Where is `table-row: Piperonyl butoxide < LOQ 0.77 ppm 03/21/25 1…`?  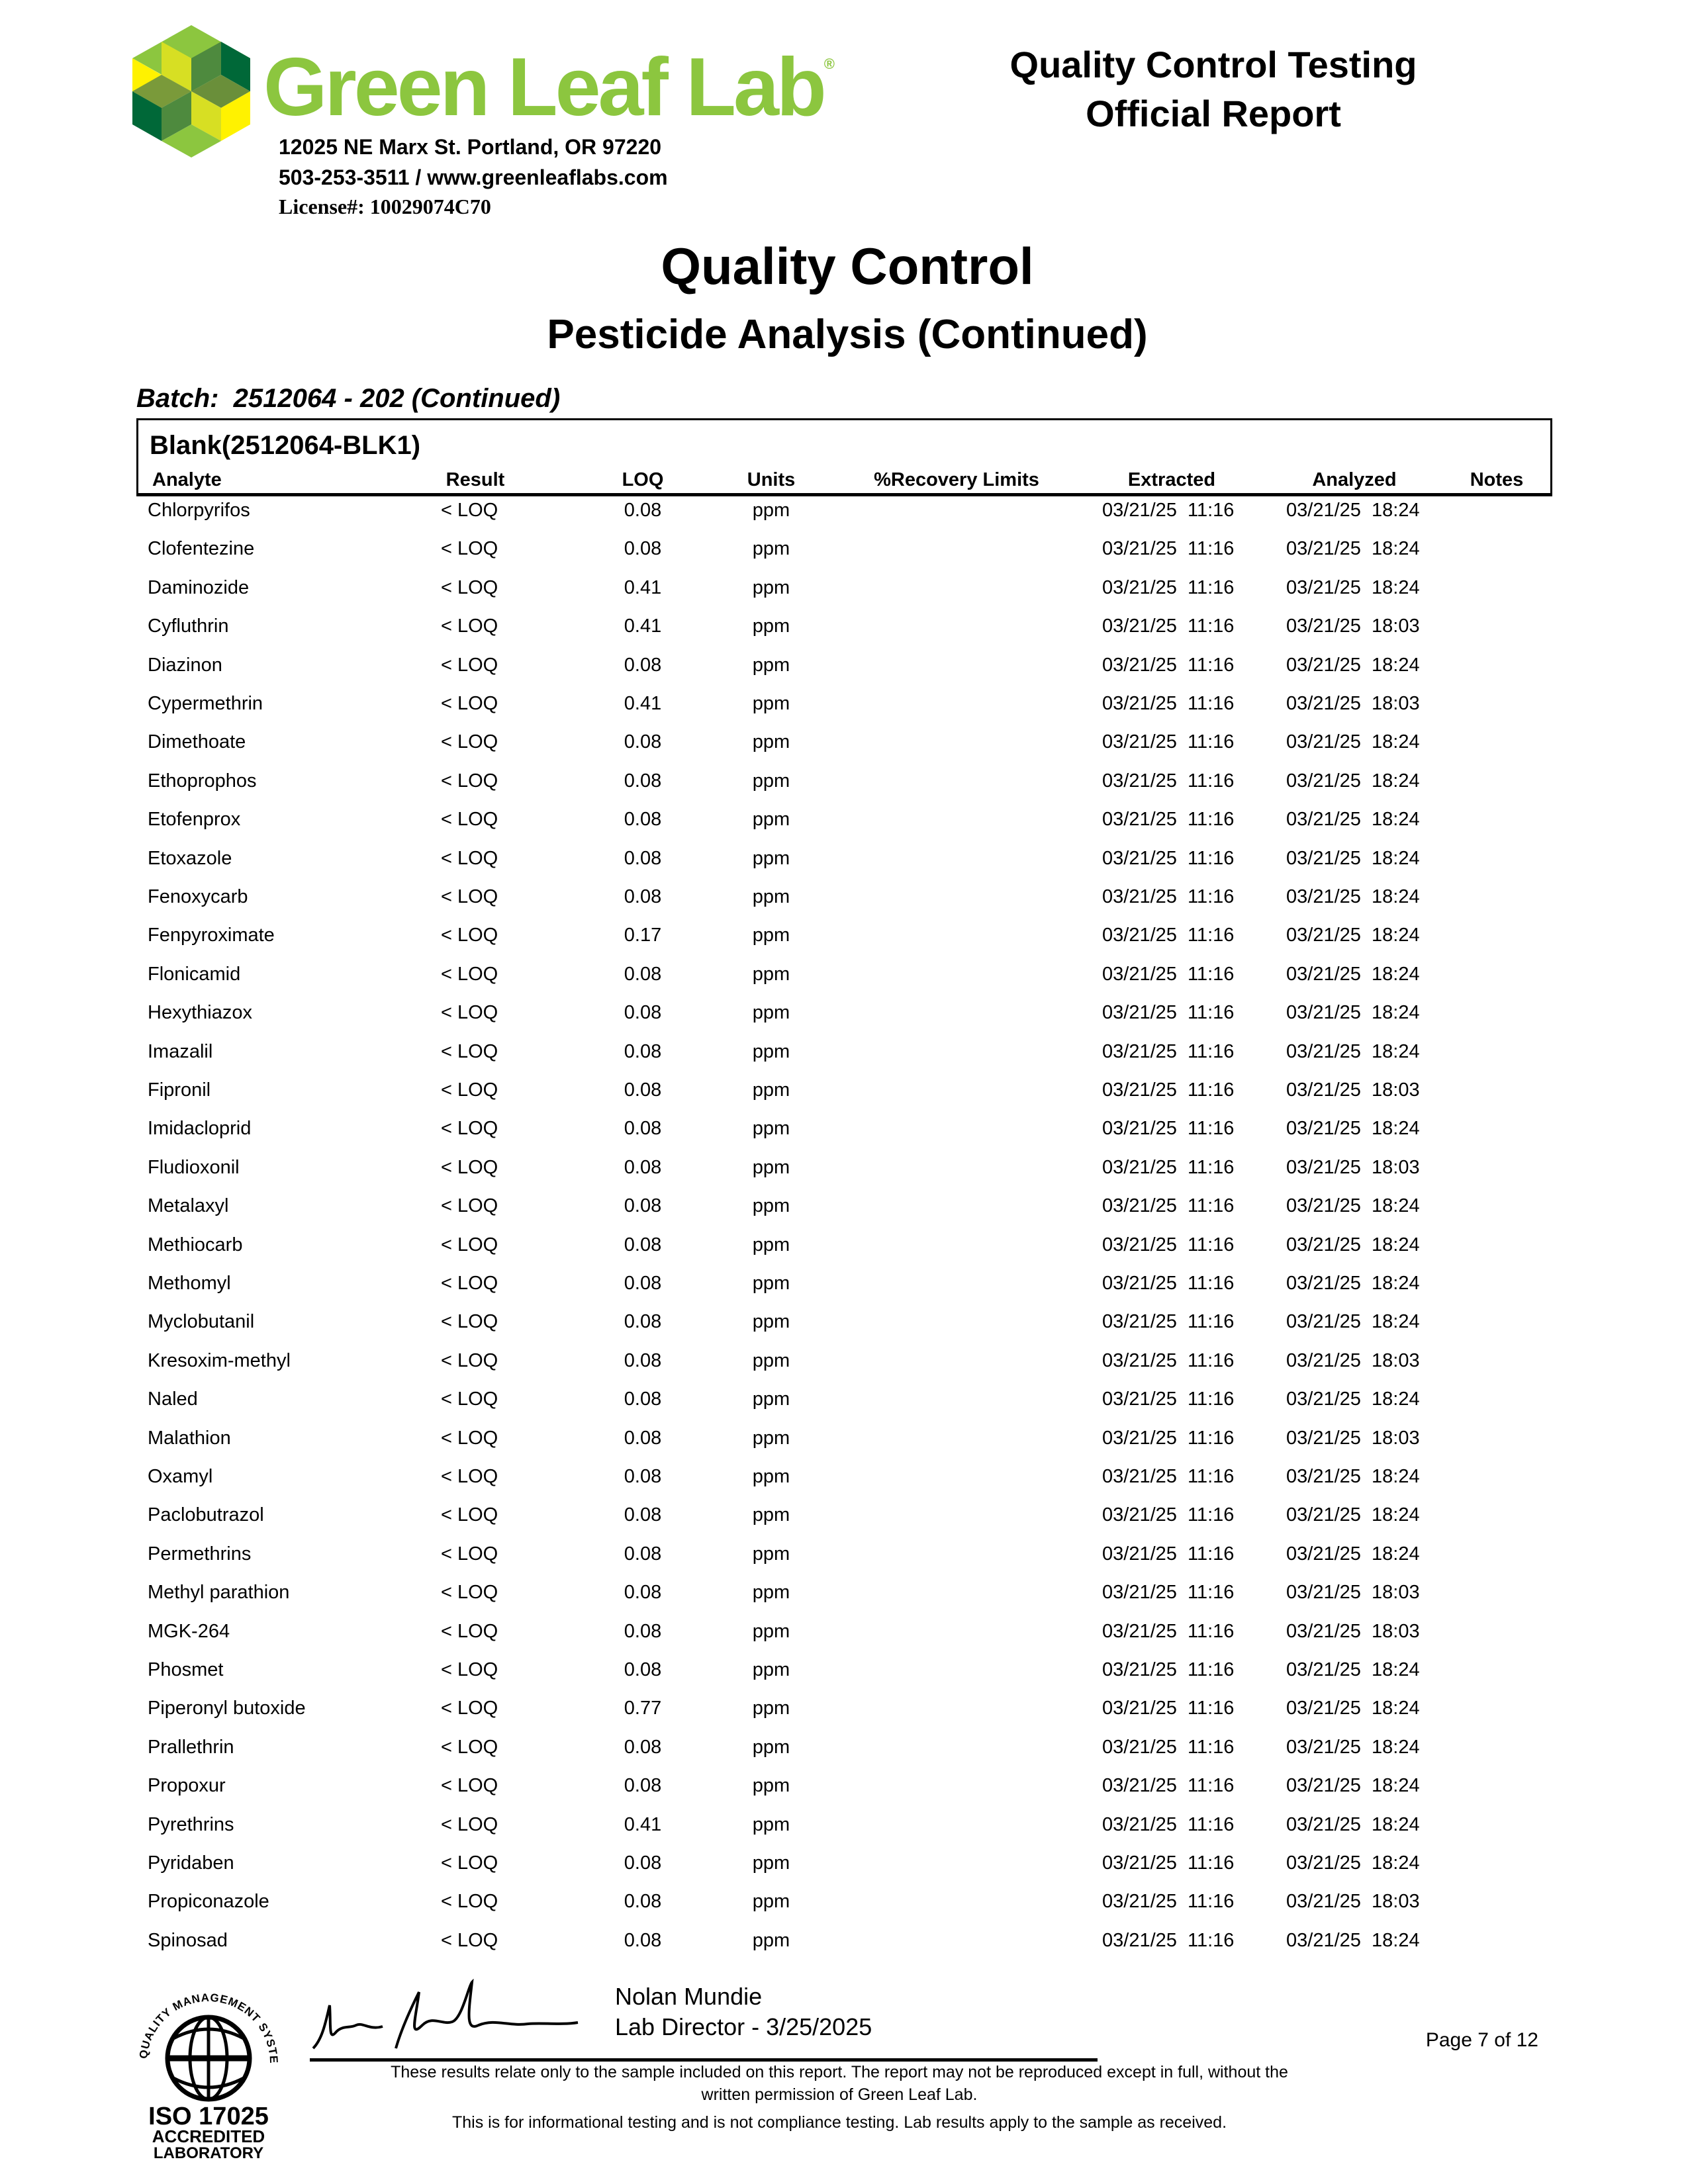
table-row: Piperonyl butoxide < LOQ 0.77 ppm 03/21/25 1… is located at coordinates (844, 1711).